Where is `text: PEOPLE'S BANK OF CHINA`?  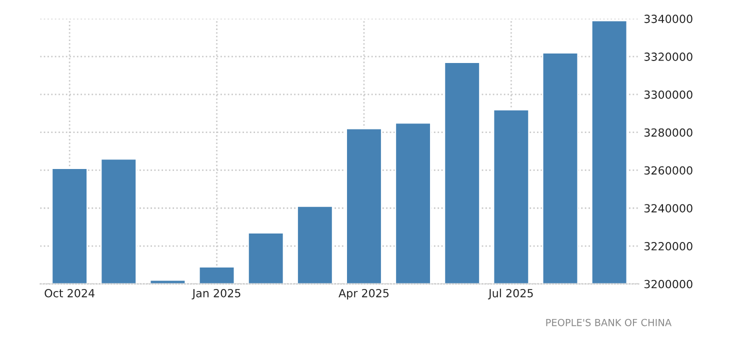 text: PEOPLE'S BANK OF CHINA is located at coordinates (609, 322).